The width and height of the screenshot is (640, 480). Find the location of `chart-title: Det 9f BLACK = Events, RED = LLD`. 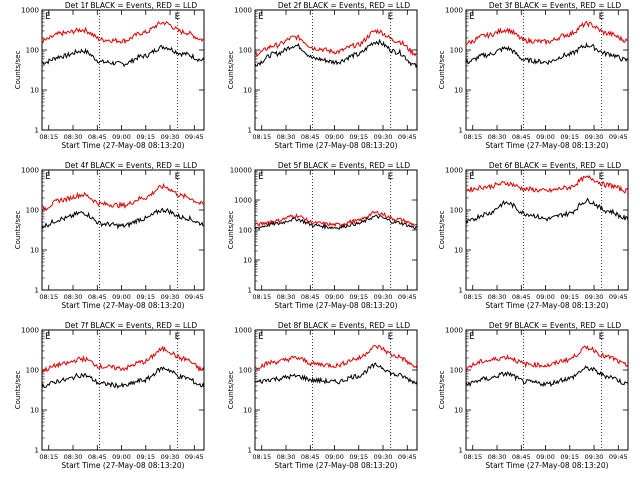

chart-title: Det 9f BLACK = Events, RED = LLD is located at coordinates (555, 325).